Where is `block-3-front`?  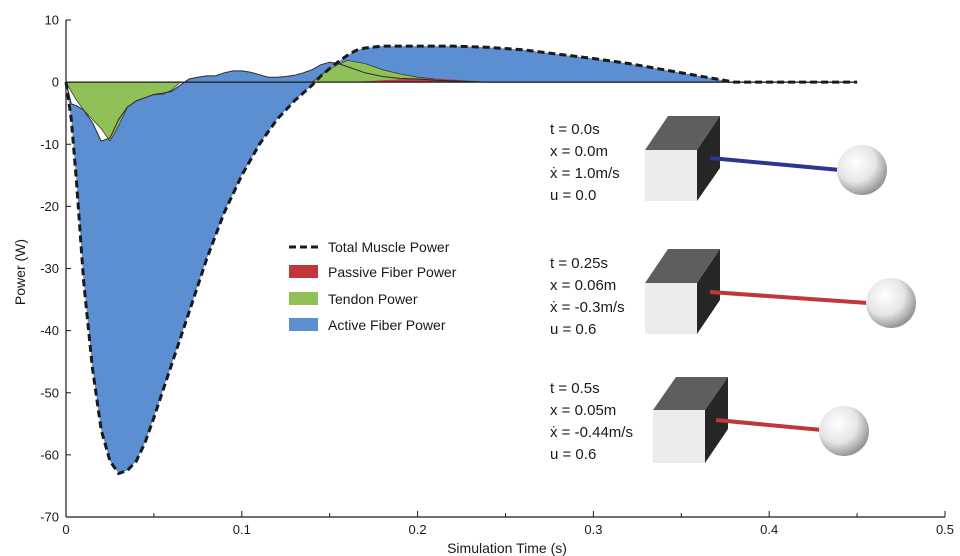
block-3-front is located at coordinates (679, 436).